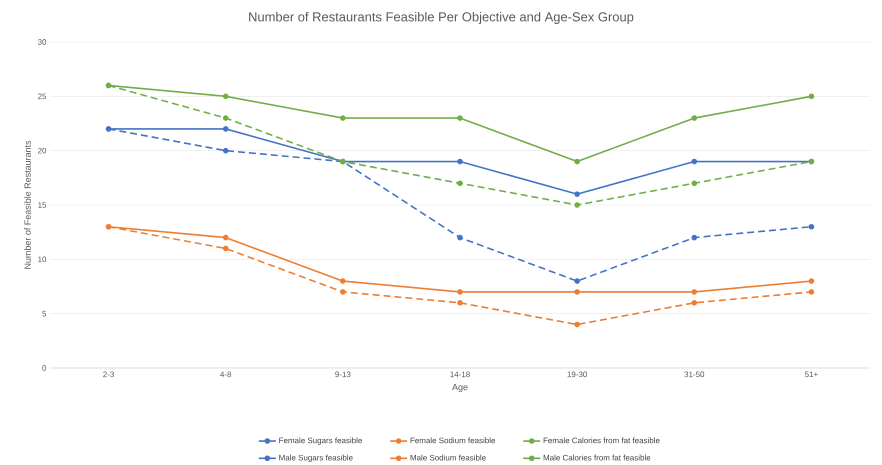  Describe the element at coordinates (441, 18) in the screenshot. I see `chart-title: Number of Restaurants Feasible Per Objective and Age-Sex Group` at that location.